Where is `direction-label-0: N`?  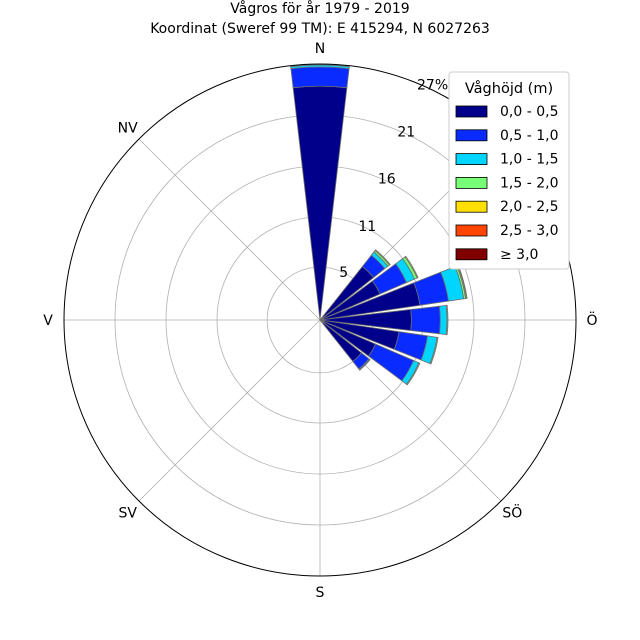 direction-label-0: N is located at coordinates (320, 49).